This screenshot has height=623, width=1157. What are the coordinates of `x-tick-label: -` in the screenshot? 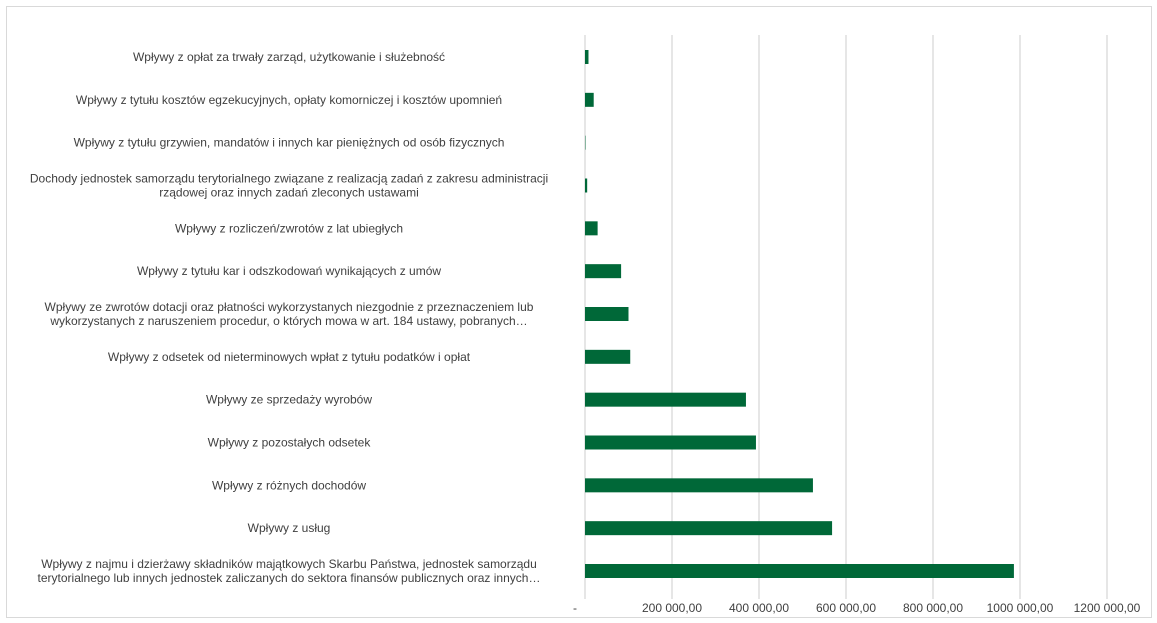 It's located at (575, 608).